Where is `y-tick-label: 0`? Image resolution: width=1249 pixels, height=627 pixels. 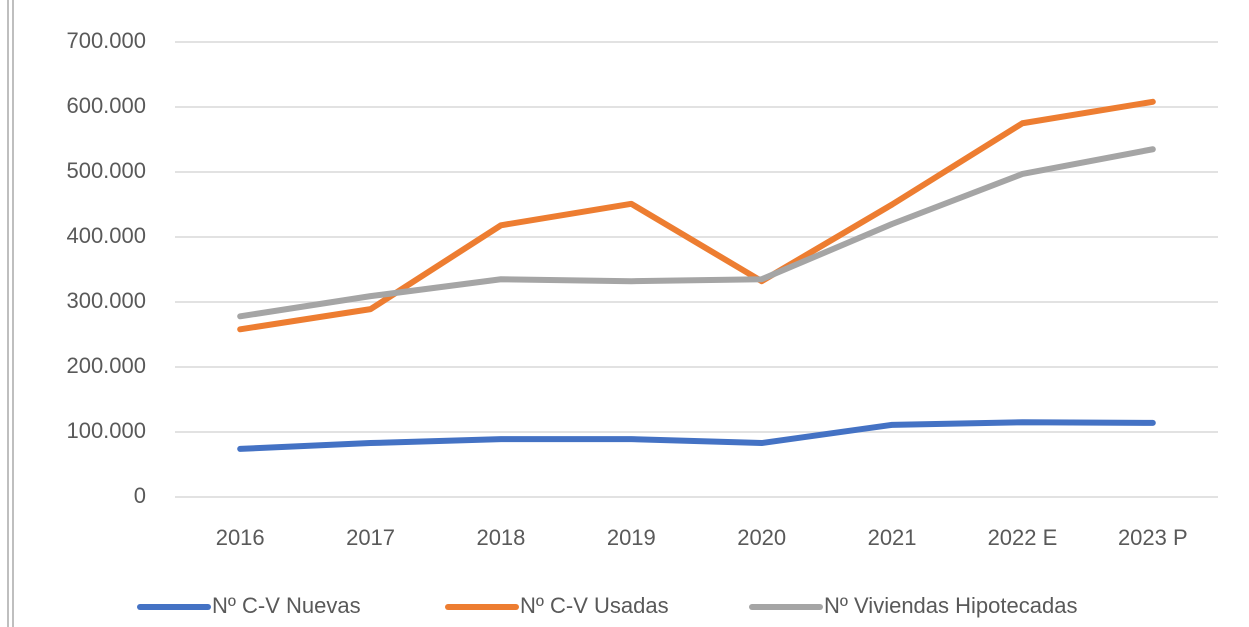
y-tick-label: 0 is located at coordinates (140, 495).